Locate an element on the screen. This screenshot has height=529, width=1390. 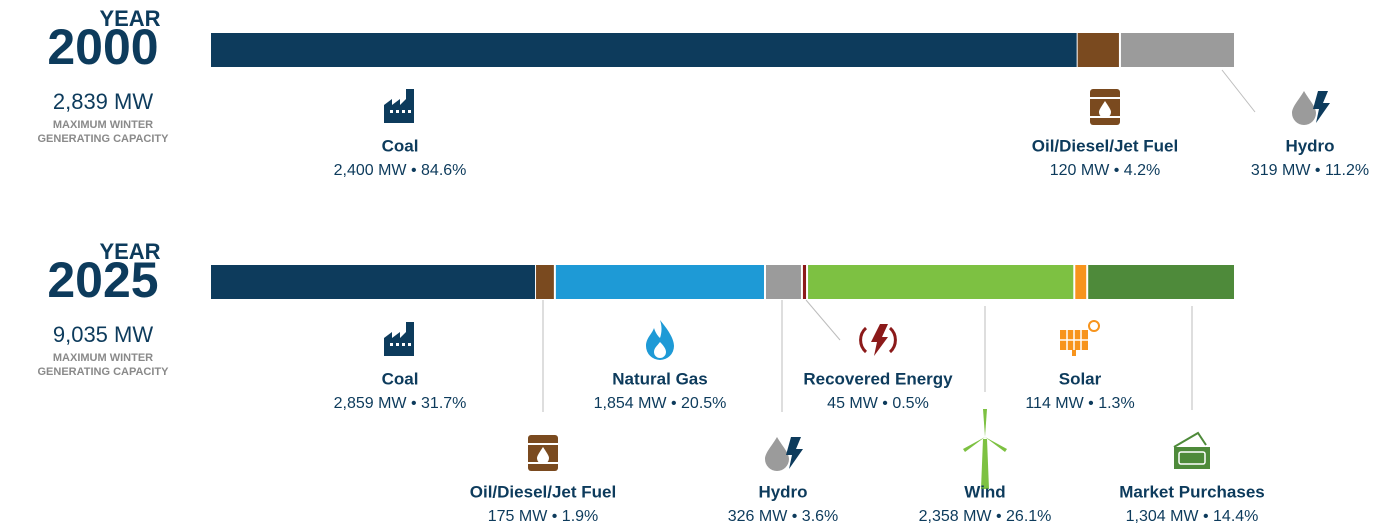
icon-wind is located at coordinates (985, 449).